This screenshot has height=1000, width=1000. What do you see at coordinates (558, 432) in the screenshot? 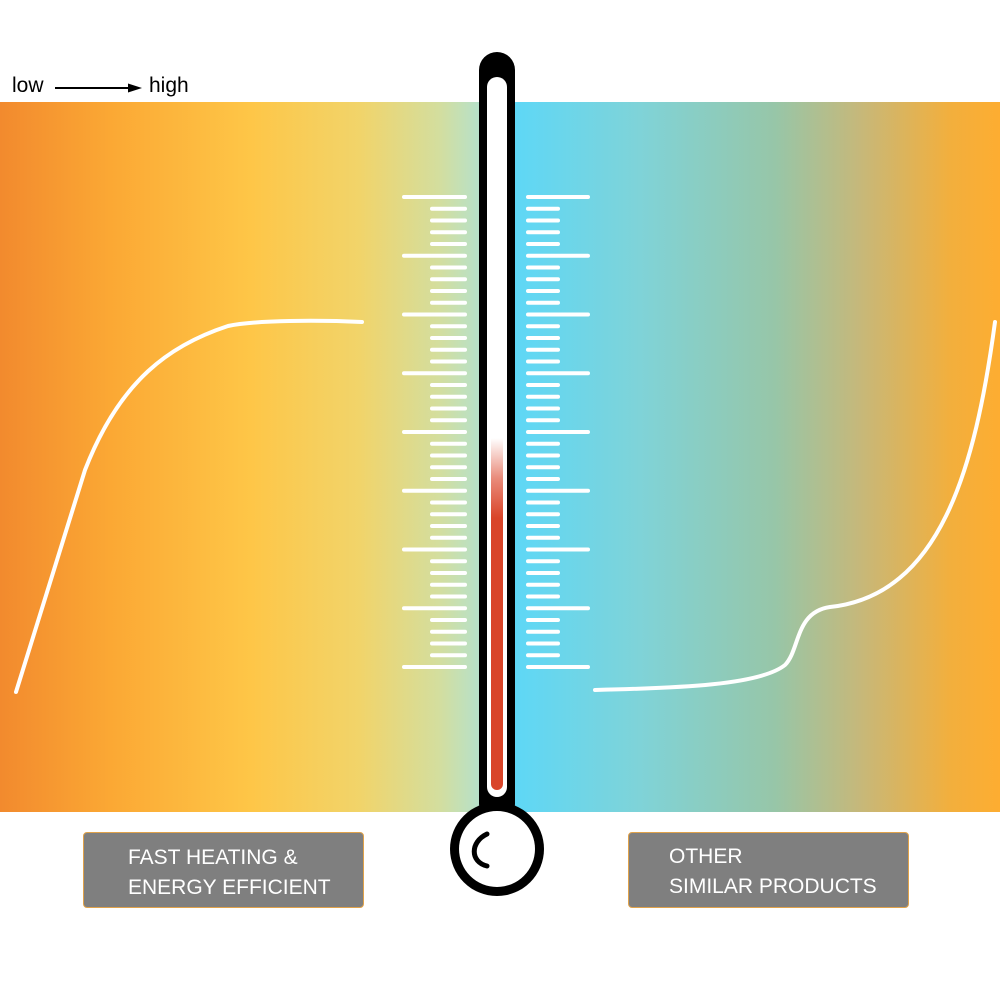
I see `right-tick-scale` at bounding box center [558, 432].